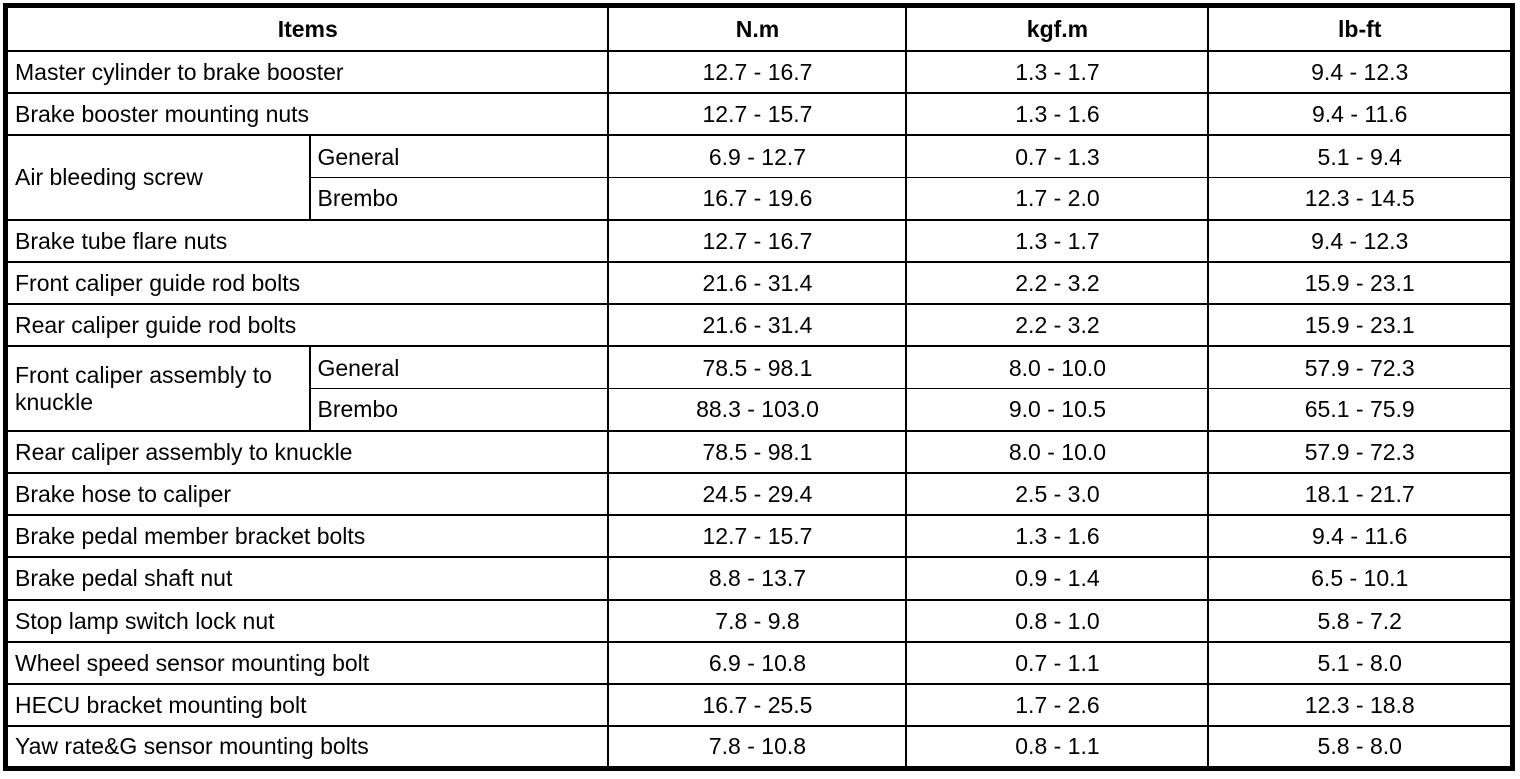 The width and height of the screenshot is (1520, 779). I want to click on item-cell: Rear caliper guide rod bolts, so click(307, 325).